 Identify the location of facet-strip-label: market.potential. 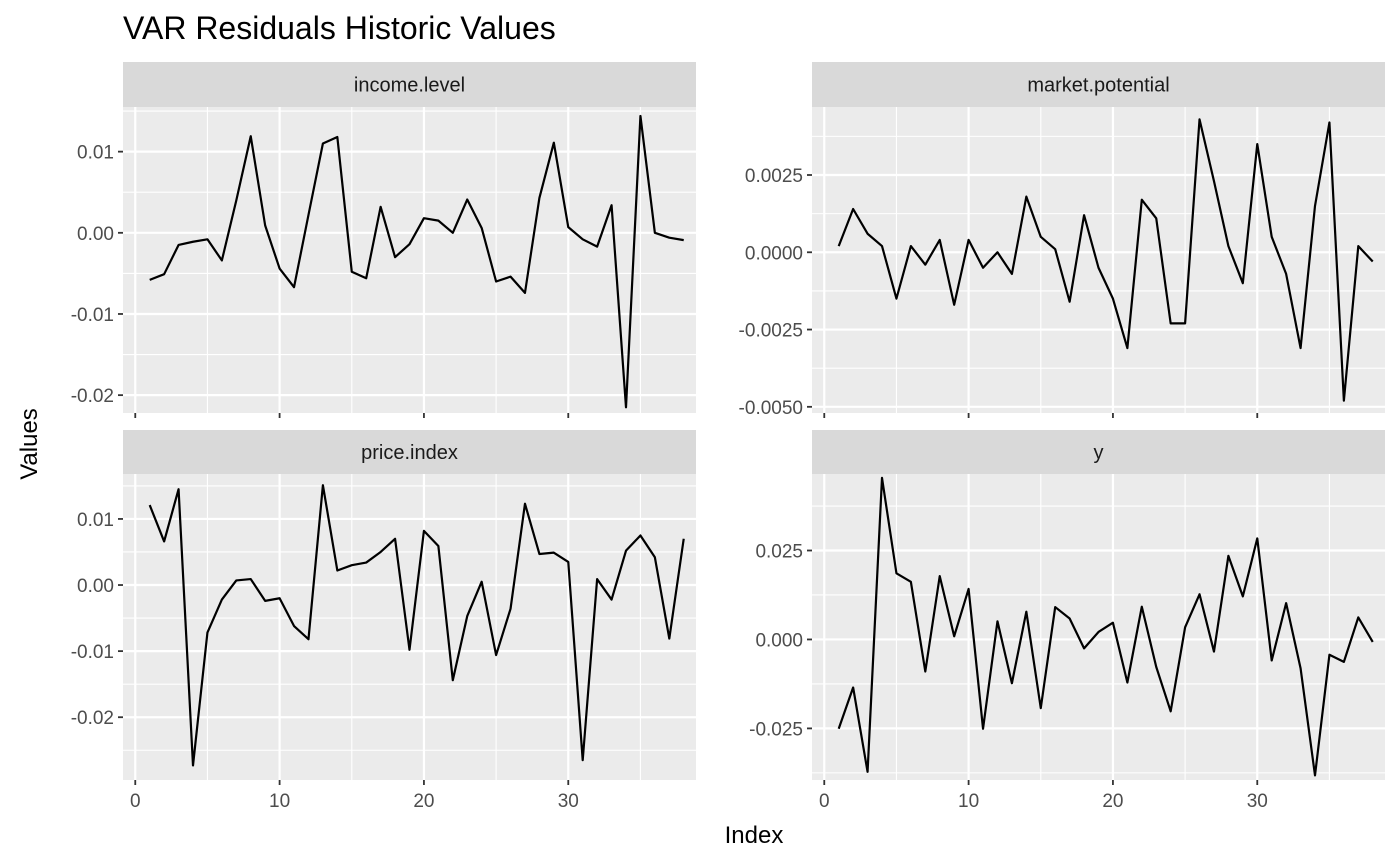
(1098, 86).